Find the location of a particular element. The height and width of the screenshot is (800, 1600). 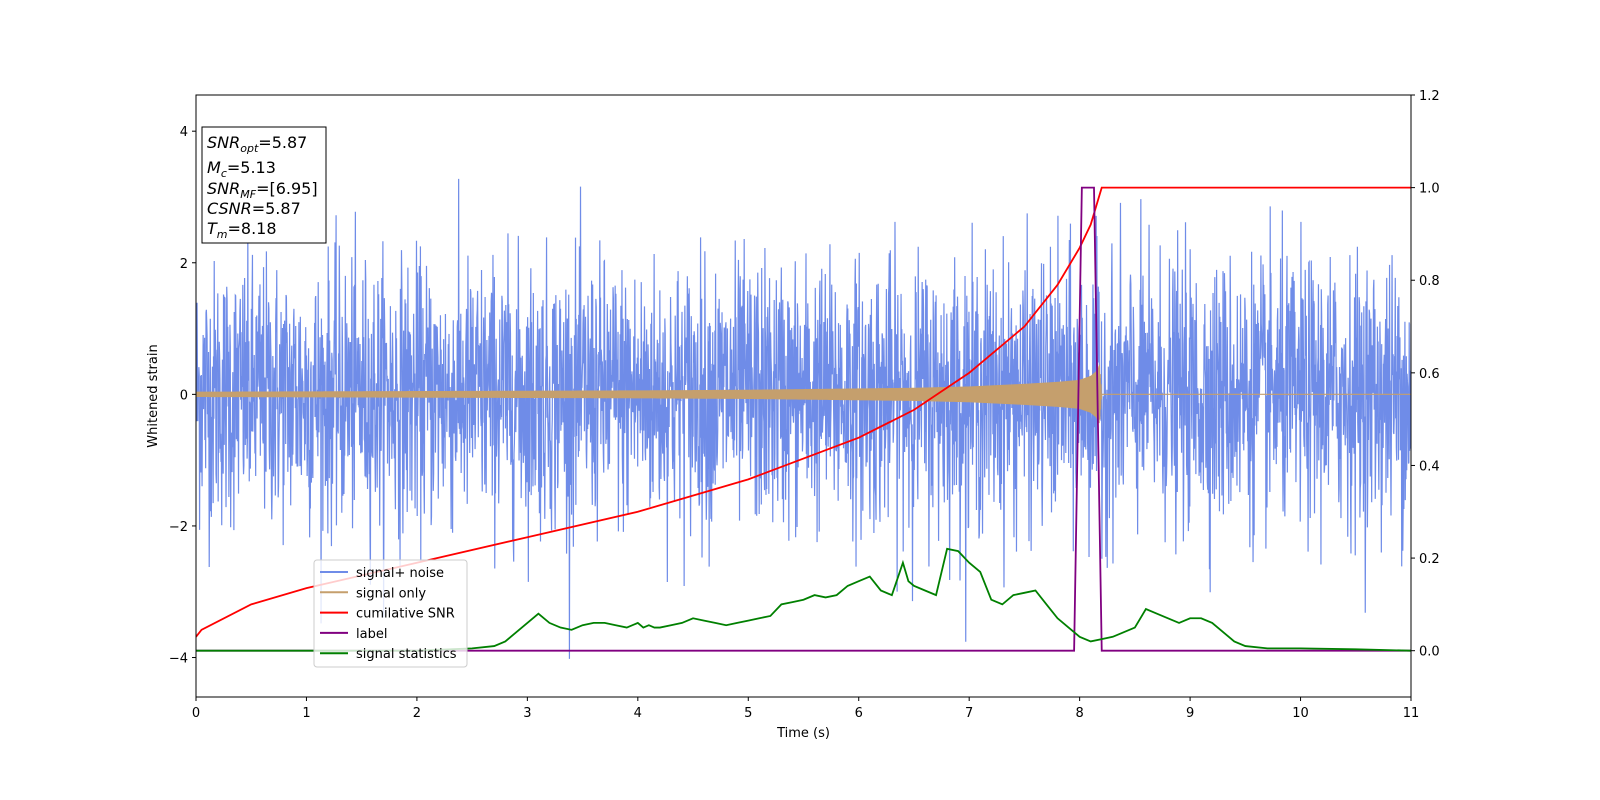

y-left-tick-label: 0 is located at coordinates (184, 395).